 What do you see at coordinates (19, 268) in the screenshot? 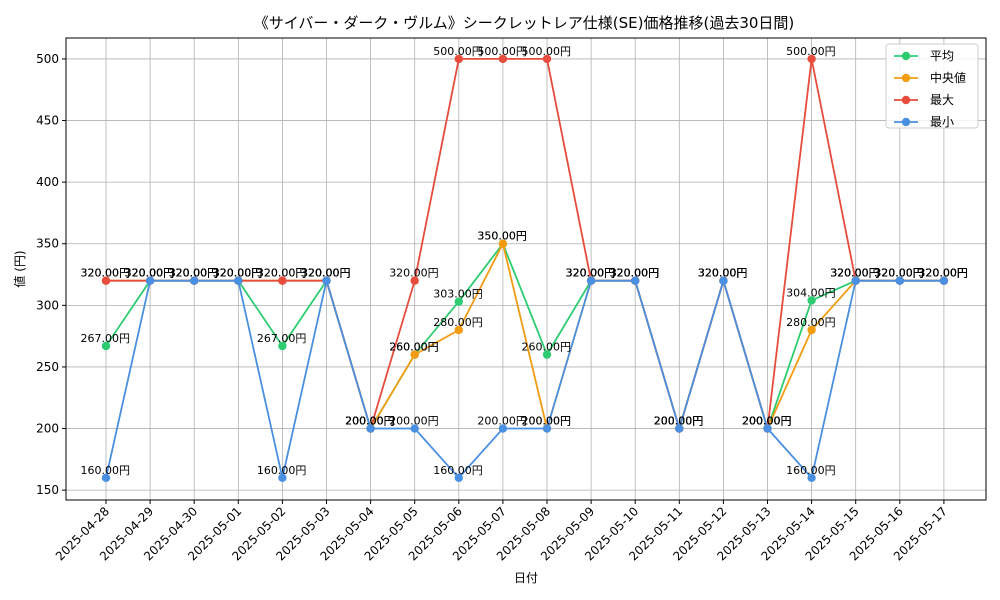
I see `y-axis-label: 値 (円)` at bounding box center [19, 268].